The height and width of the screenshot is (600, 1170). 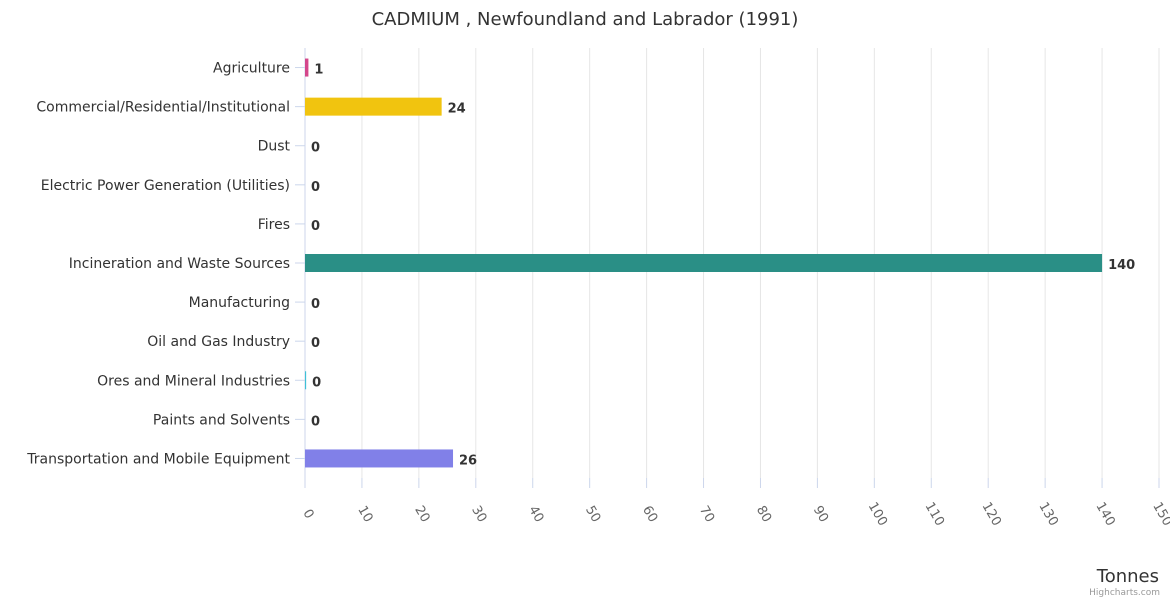 I want to click on category-label: Manufacturing, so click(x=239, y=303).